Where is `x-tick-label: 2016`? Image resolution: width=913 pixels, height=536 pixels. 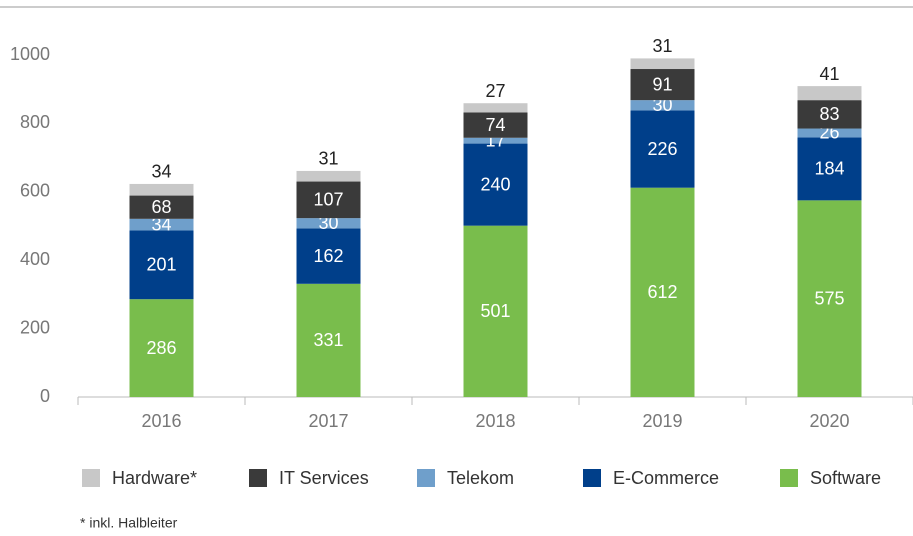
x-tick-label: 2016 is located at coordinates (161, 421).